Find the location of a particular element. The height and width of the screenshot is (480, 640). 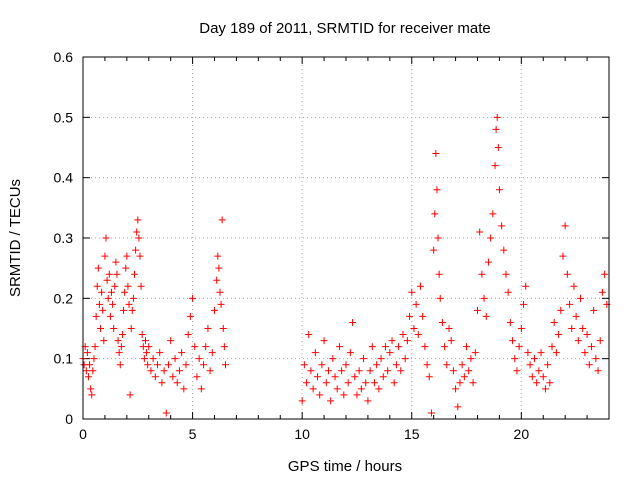

y-axis-label: SRMTID / TECUs is located at coordinates (15, 238).